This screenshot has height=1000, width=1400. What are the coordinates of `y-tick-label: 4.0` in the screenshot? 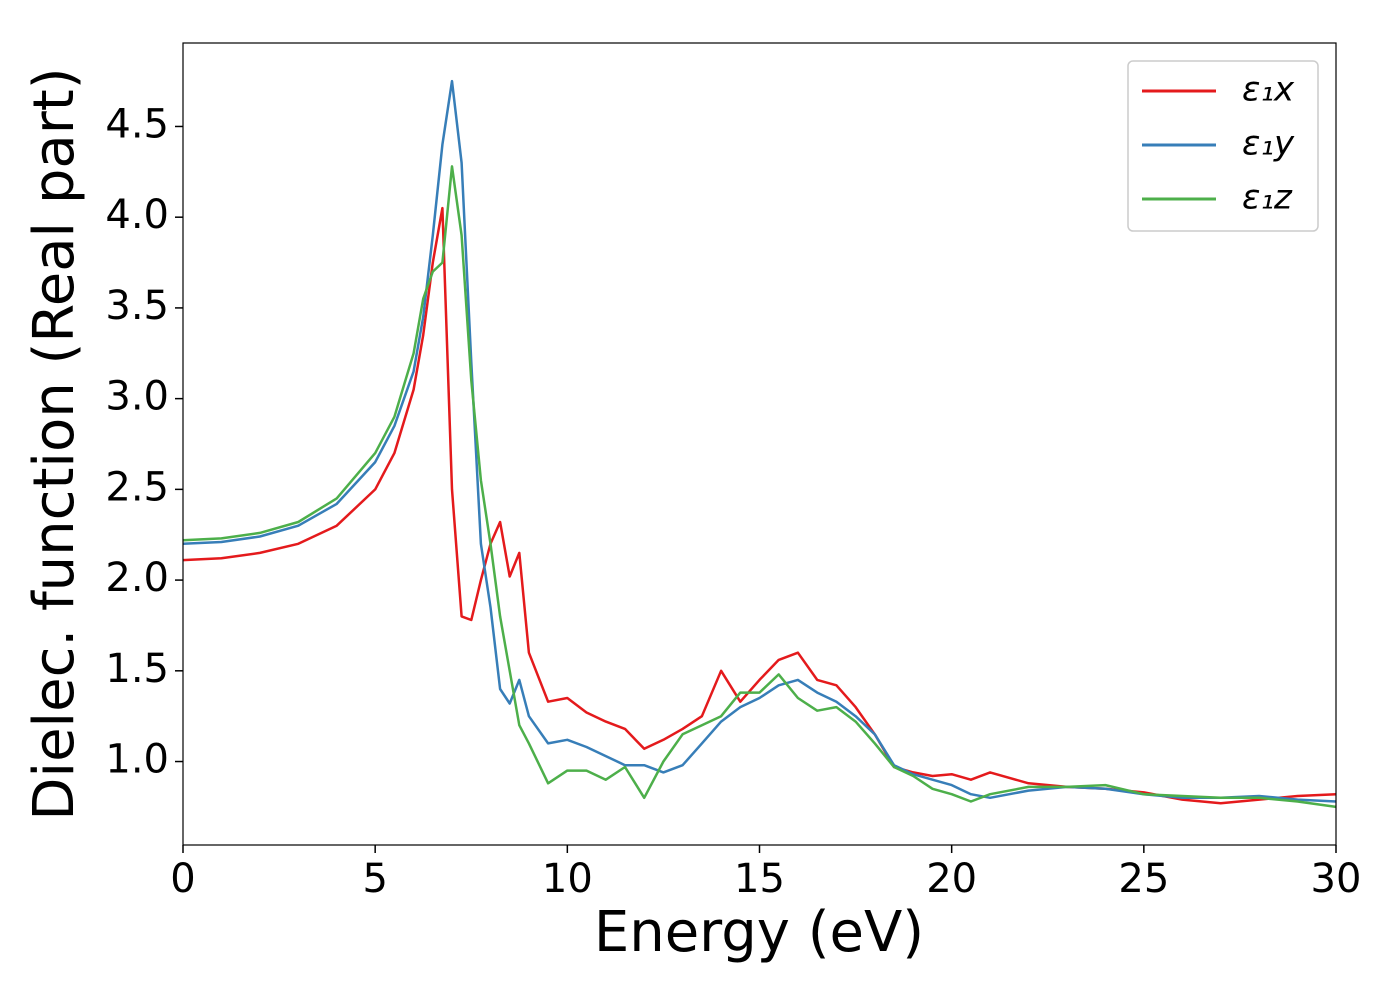 It's located at (137, 215).